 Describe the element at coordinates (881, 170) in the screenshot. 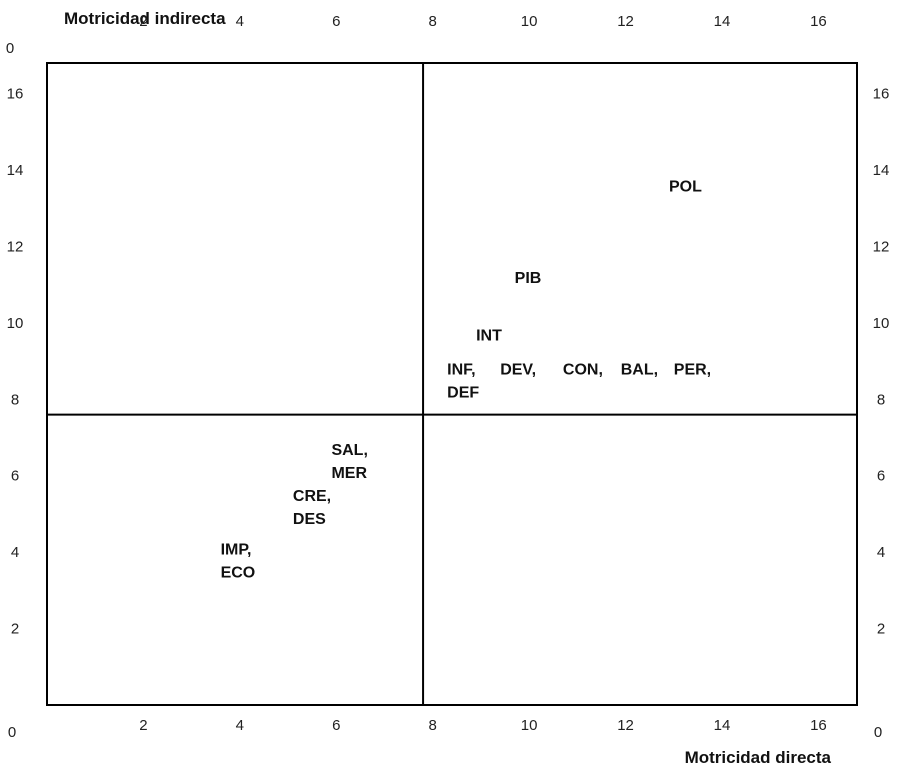

I see `y-tick-label-right: 14` at that location.